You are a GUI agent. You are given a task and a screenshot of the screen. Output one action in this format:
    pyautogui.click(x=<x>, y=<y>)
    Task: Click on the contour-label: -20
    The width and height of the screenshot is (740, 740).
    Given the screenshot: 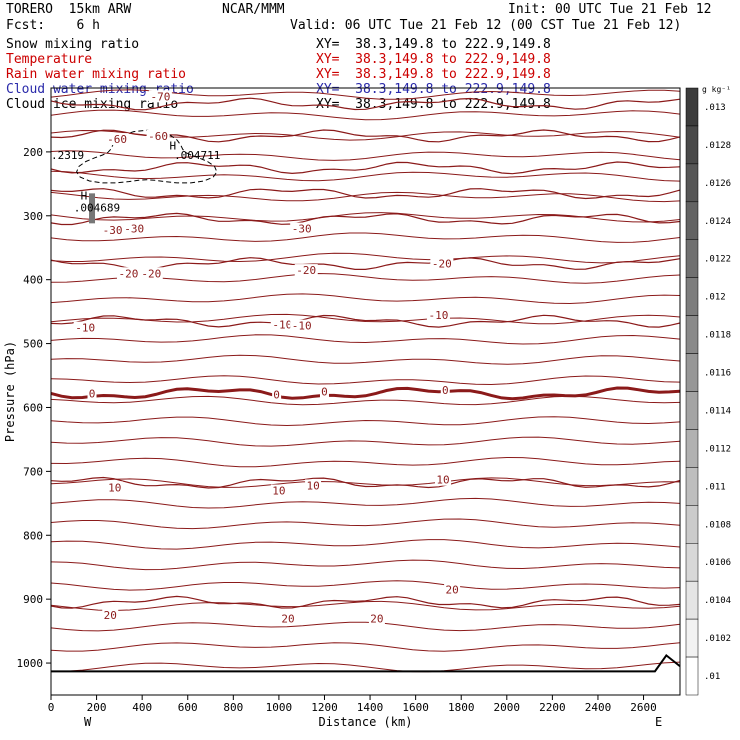 What is the action you would take?
    pyautogui.click(x=129, y=273)
    